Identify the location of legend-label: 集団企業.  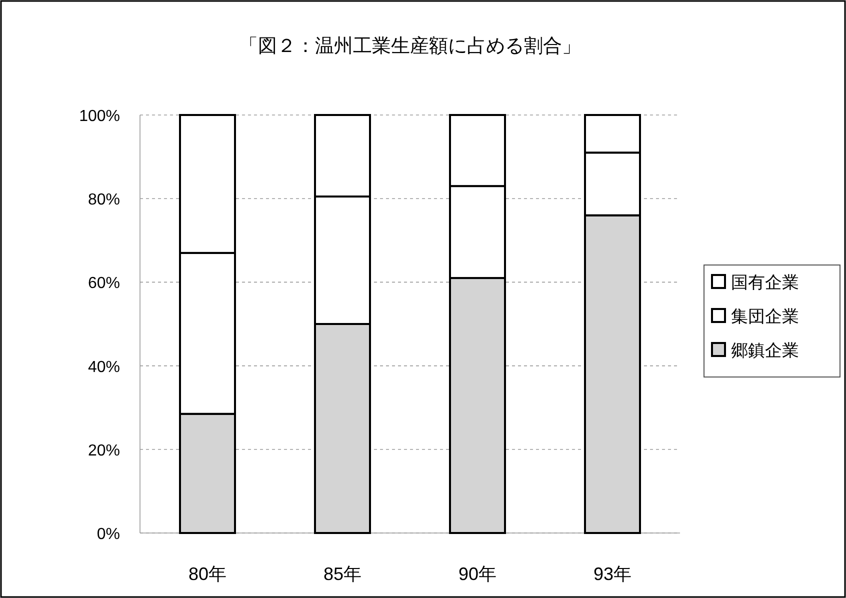
(765, 316).